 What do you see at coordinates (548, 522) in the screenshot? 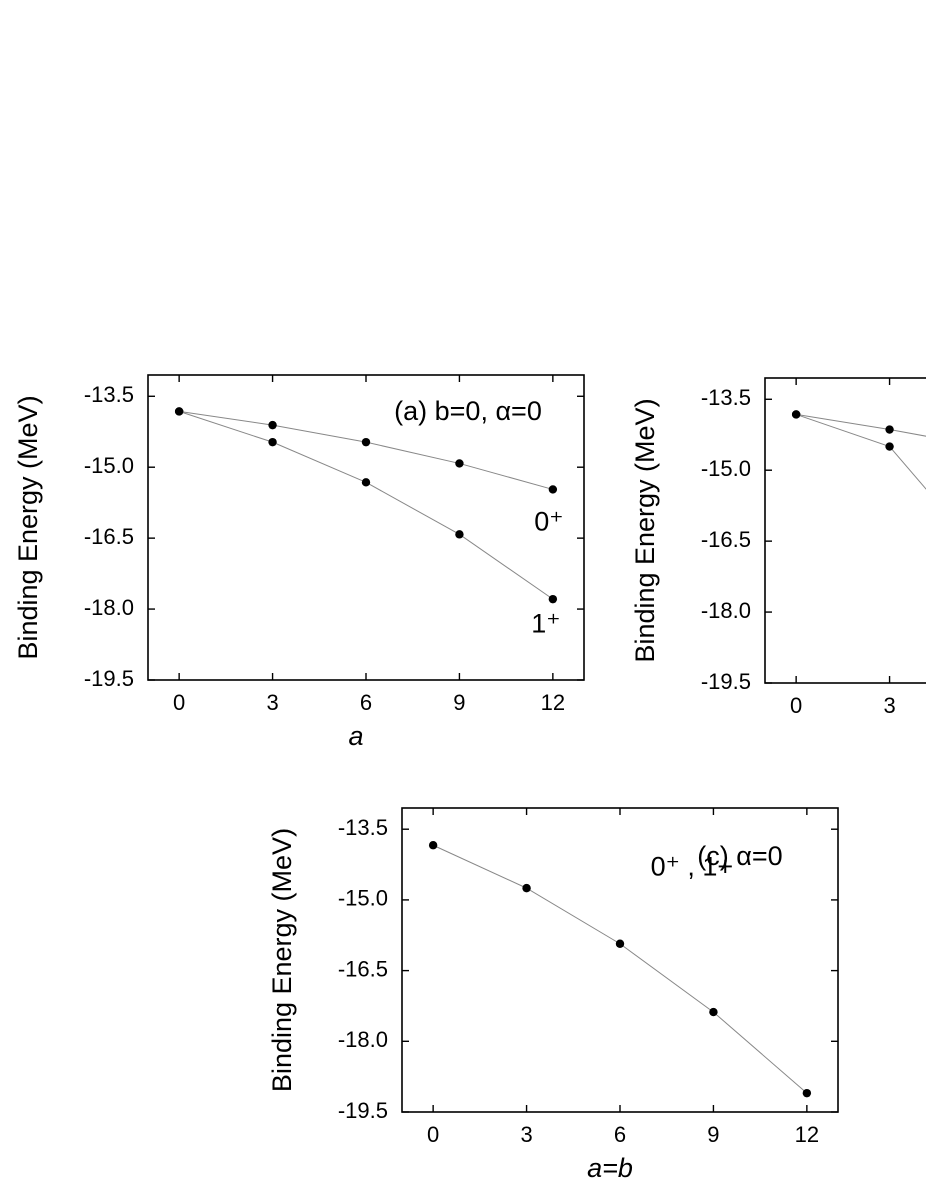
I see `series-label: 0⁺` at bounding box center [548, 522].